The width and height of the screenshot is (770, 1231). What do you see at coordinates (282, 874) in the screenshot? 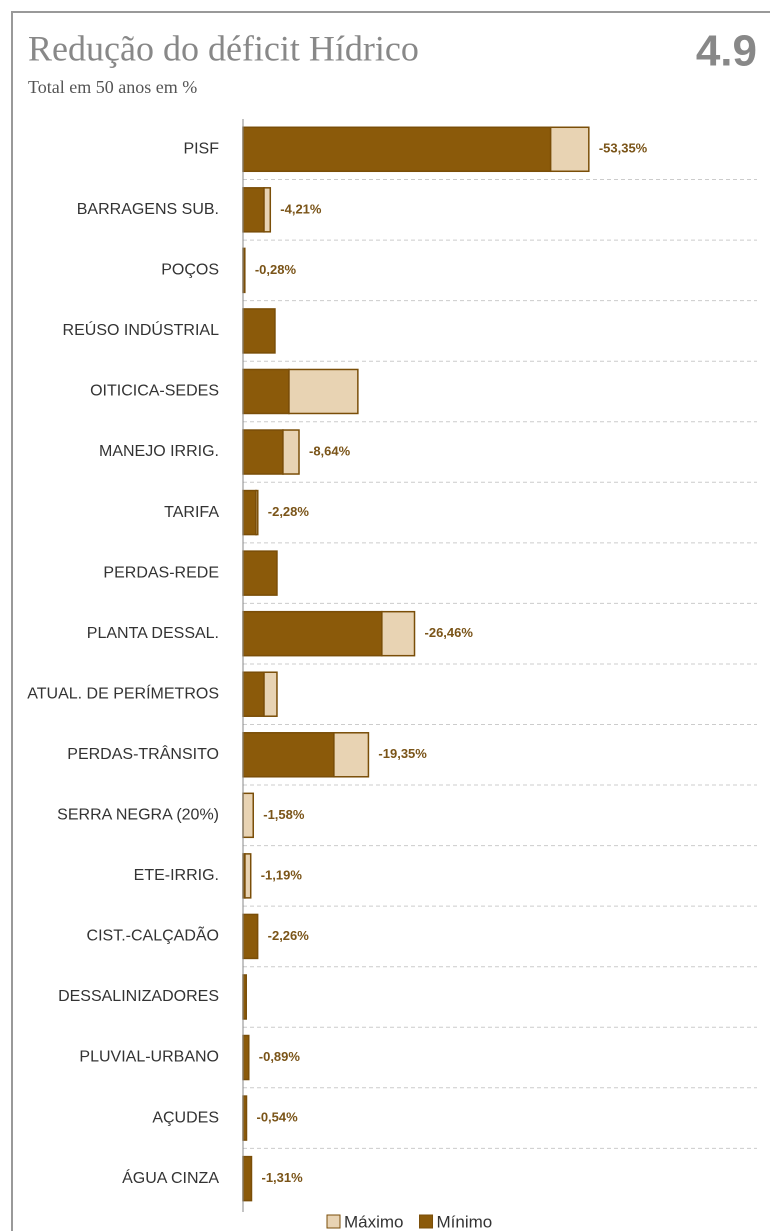
I see `value-label: -1,19%` at bounding box center [282, 874].